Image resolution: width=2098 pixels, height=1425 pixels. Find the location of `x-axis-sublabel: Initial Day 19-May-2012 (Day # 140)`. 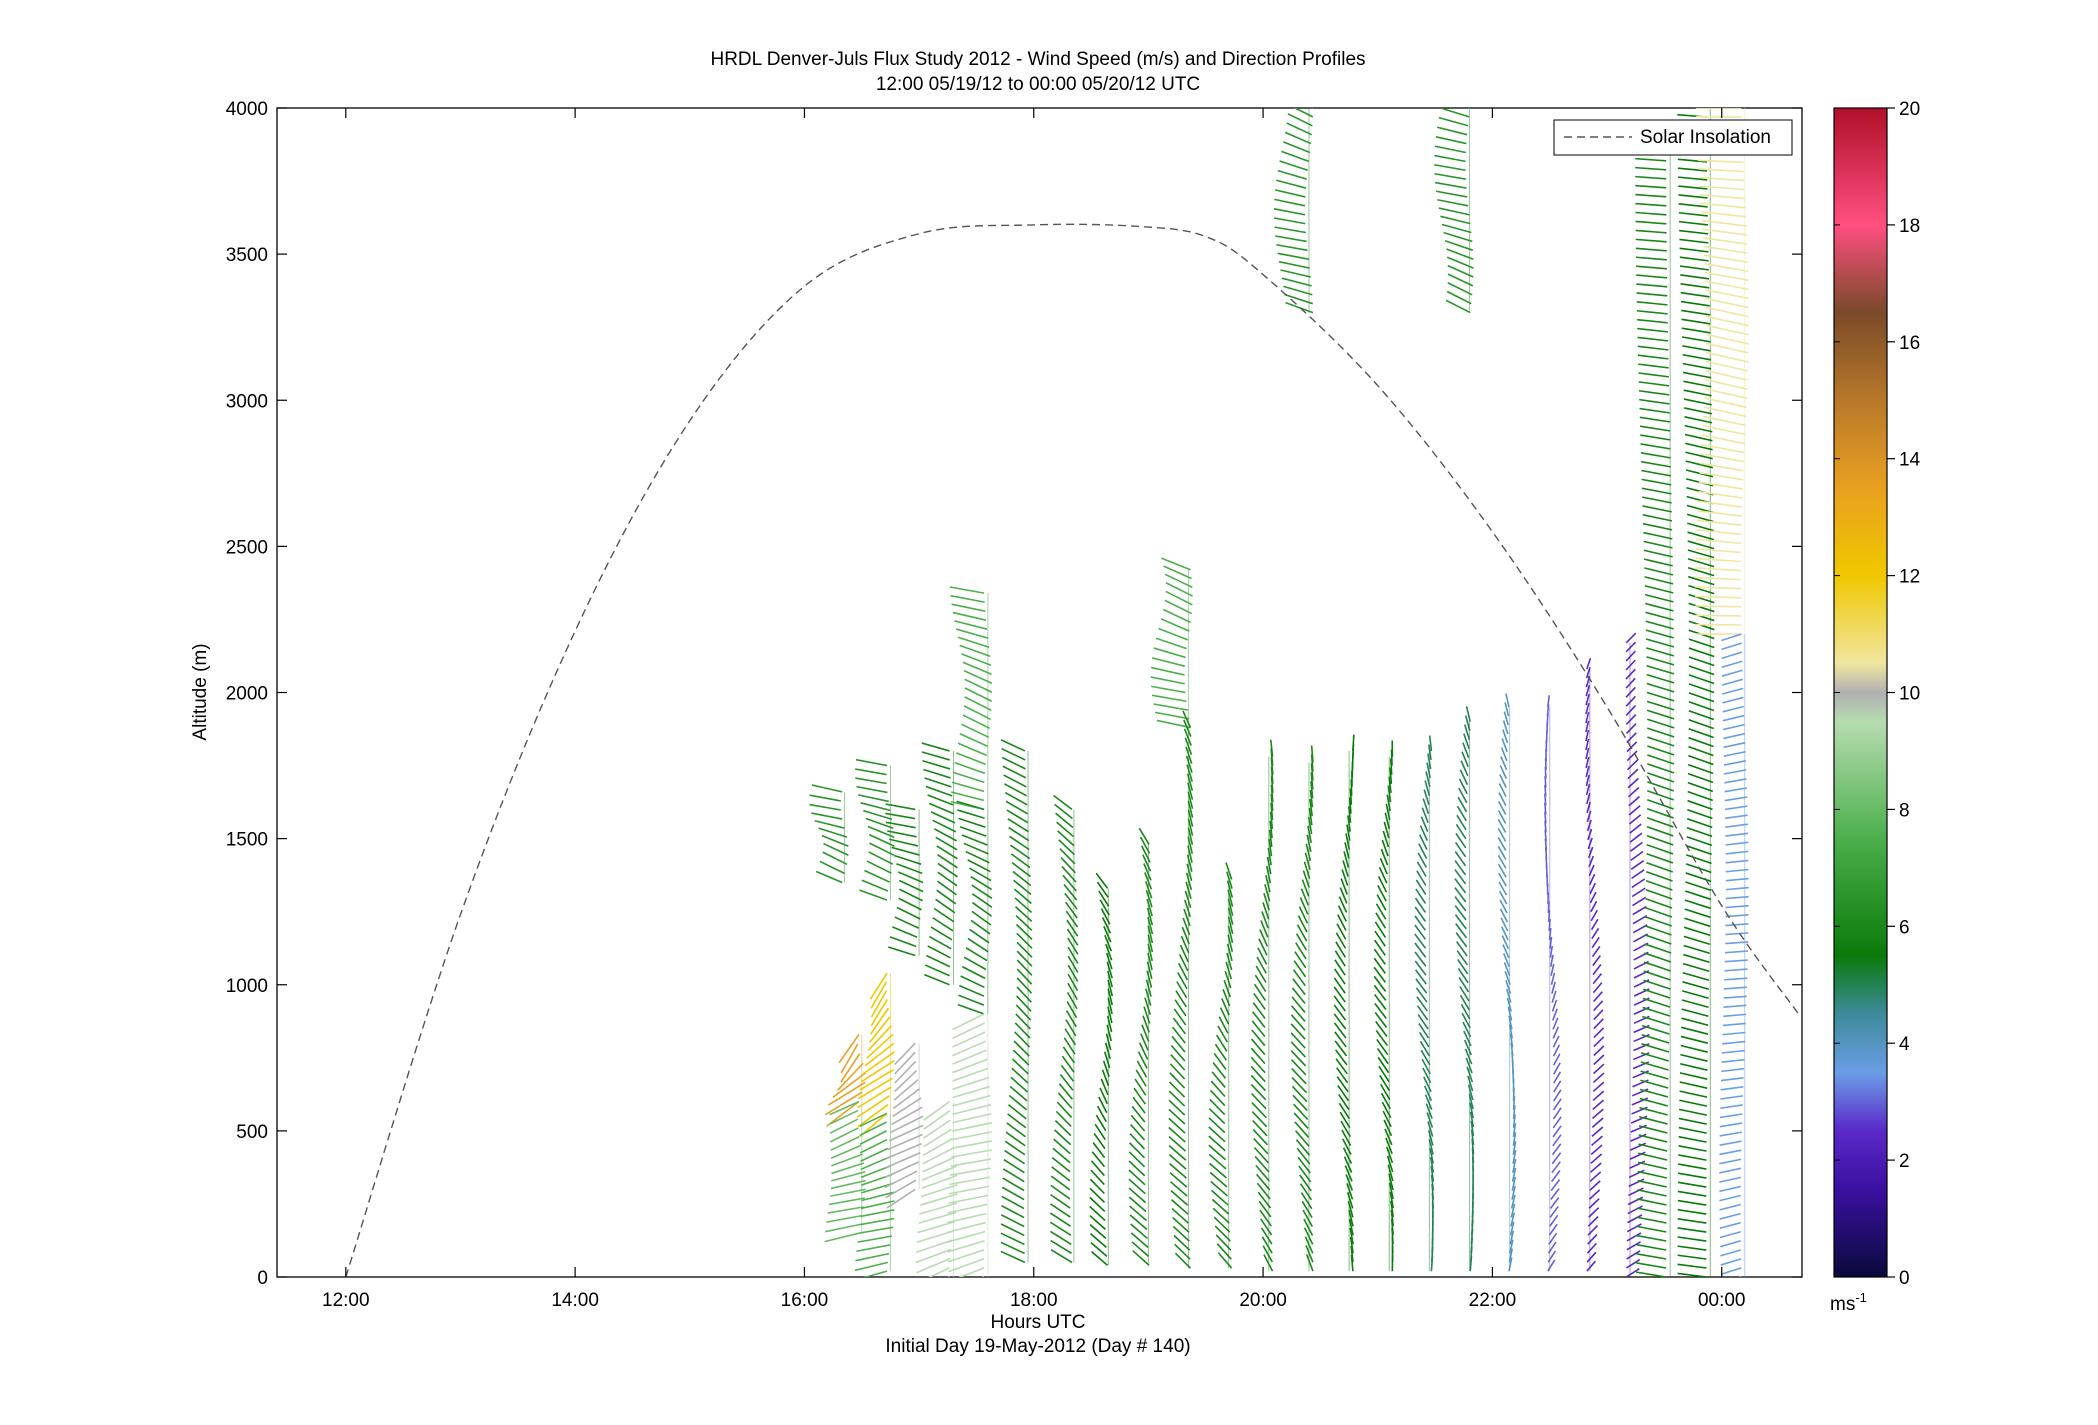

x-axis-sublabel: Initial Day 19-May-2012 (Day # 140) is located at coordinates (1037, 1346).